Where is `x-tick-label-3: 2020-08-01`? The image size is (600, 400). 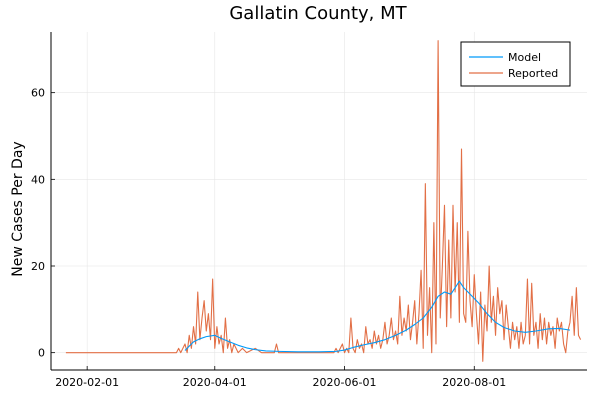 x-tick-label-3: 2020-08-01 is located at coordinates (474, 382).